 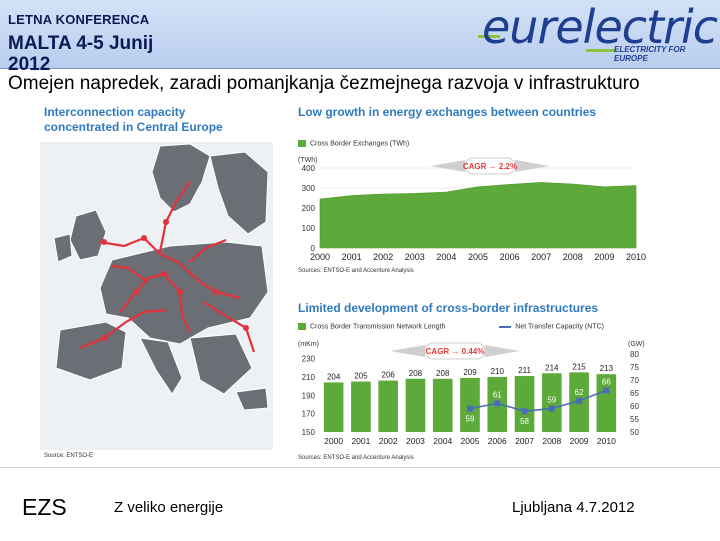 I want to click on logo-tagline: ELECTRICITY FOR EUROPE, so click(x=650, y=54).